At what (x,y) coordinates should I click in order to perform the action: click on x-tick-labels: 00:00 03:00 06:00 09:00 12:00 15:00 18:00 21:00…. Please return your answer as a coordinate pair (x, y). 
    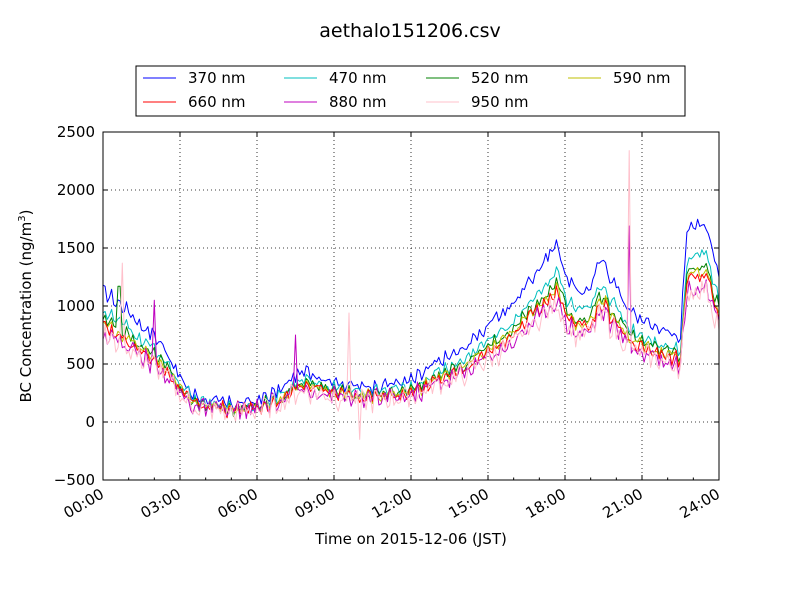
    Looking at the image, I should click on (392, 503).